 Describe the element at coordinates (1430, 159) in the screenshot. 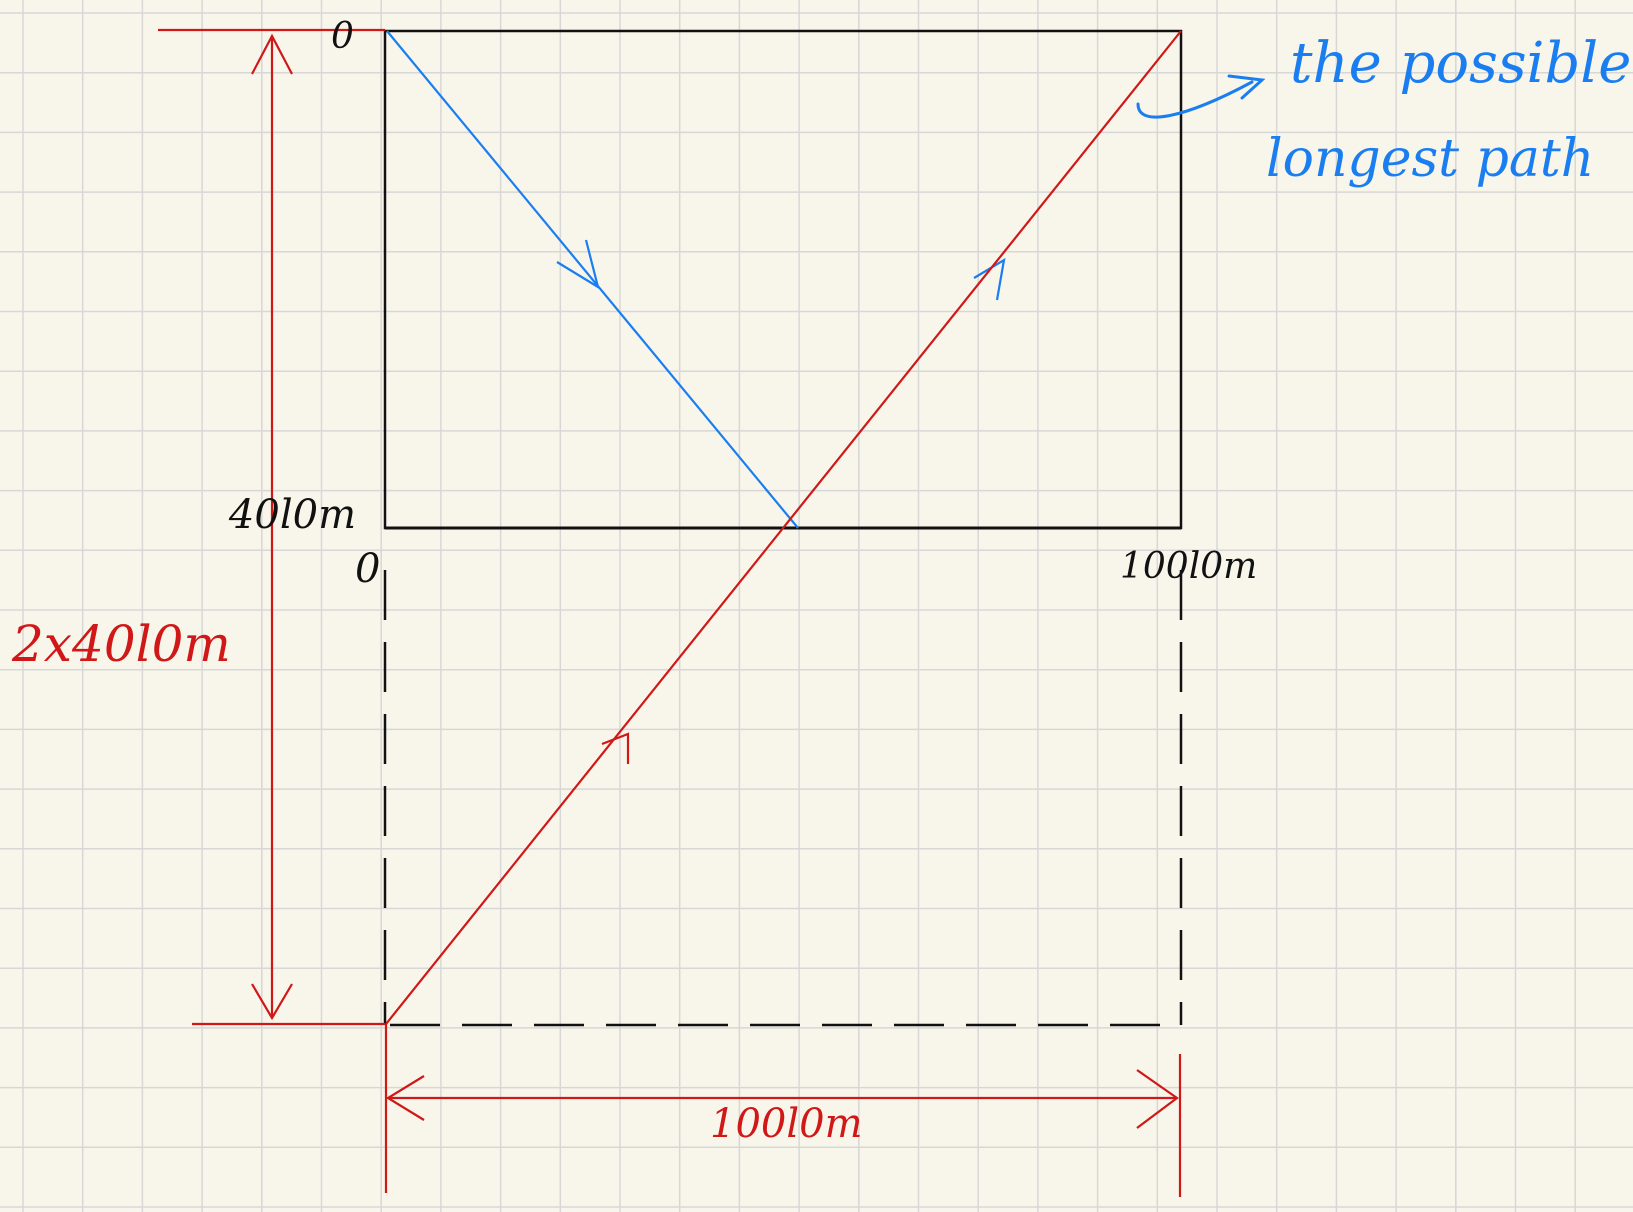

I see `annotation-line2: longest path` at that location.